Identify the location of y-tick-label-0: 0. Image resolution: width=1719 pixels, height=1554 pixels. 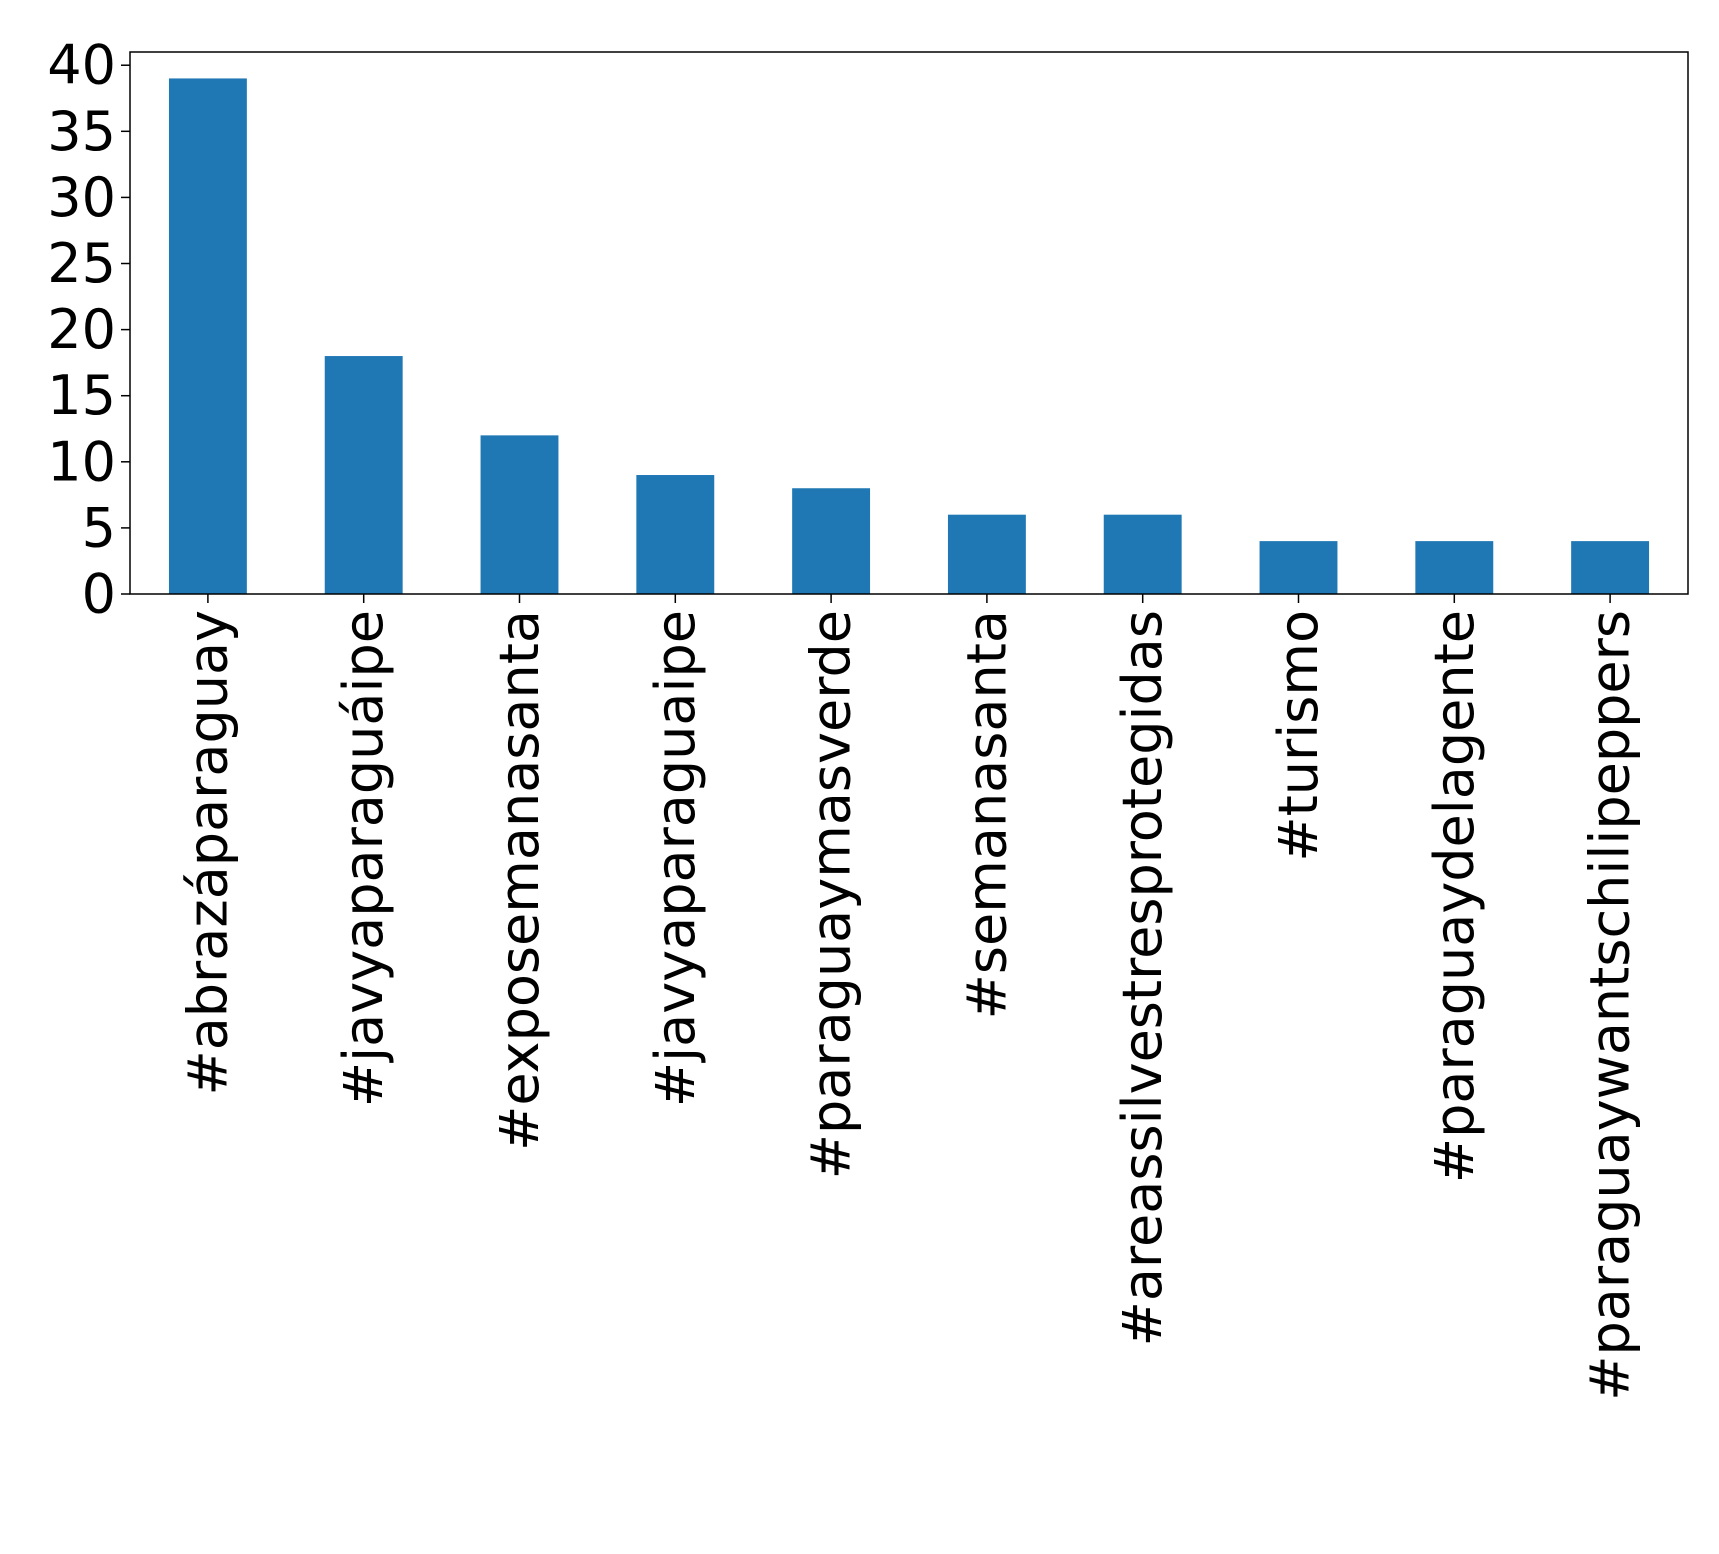
(99, 594).